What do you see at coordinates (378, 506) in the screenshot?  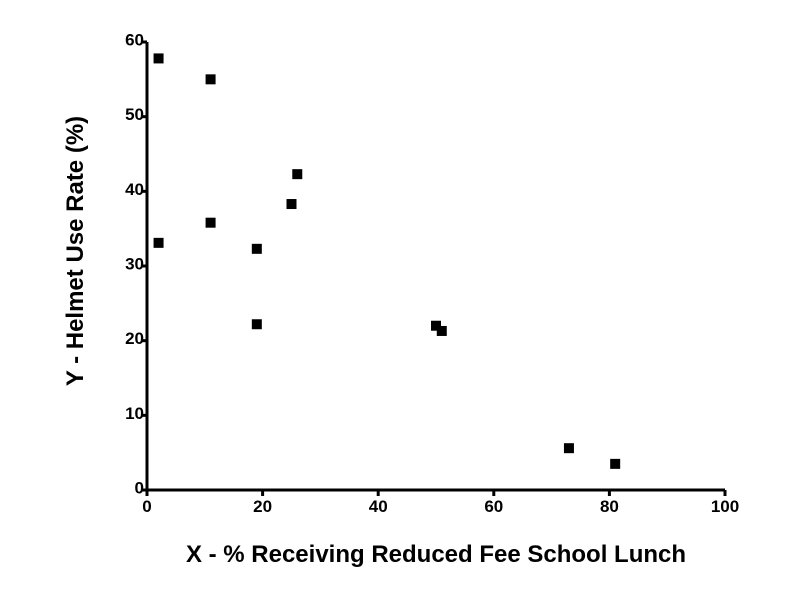 I see `x-tick-label: 40` at bounding box center [378, 506].